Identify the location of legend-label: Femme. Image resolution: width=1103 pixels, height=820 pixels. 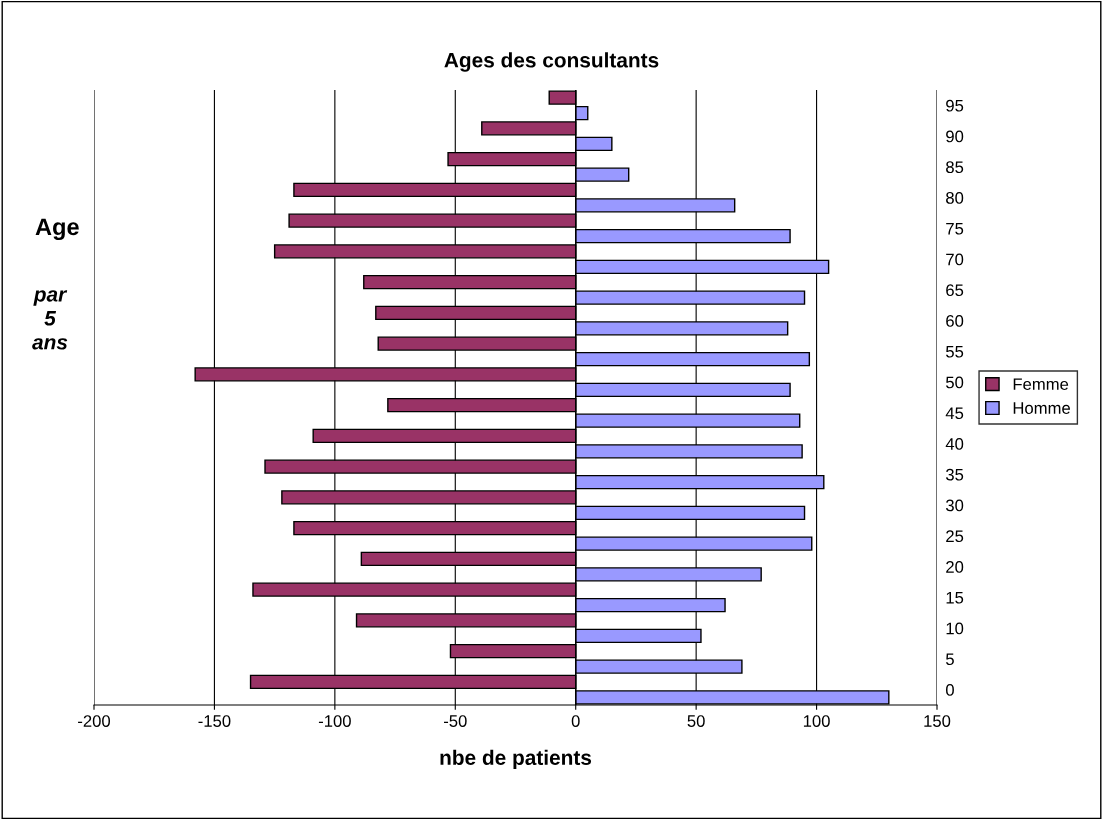
(1041, 384).